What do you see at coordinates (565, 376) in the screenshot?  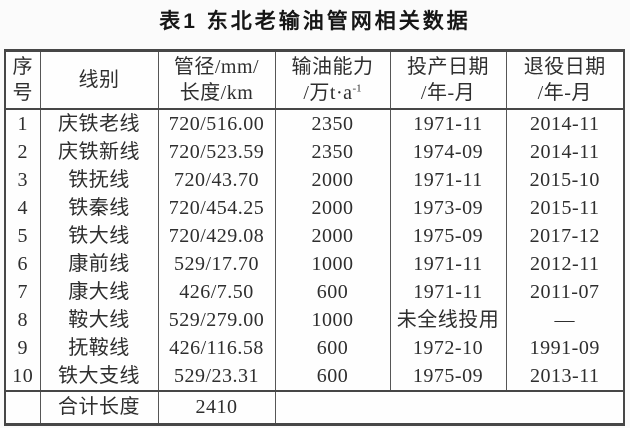 I see `cell-retire-date: 2013-11` at bounding box center [565, 376].